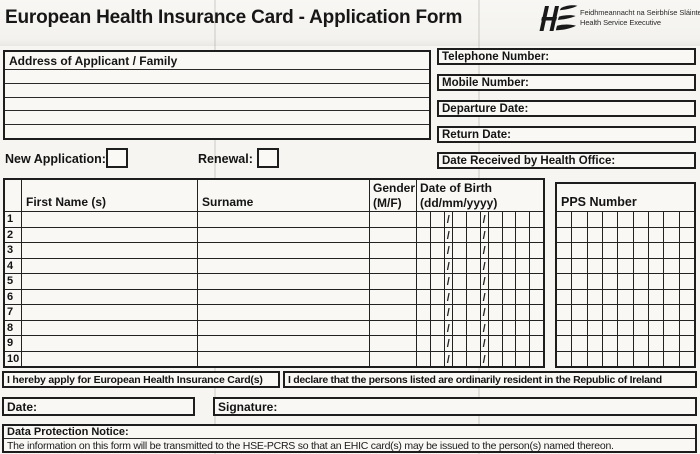 The height and width of the screenshot is (454, 700). I want to click on address-line, so click(217, 131).